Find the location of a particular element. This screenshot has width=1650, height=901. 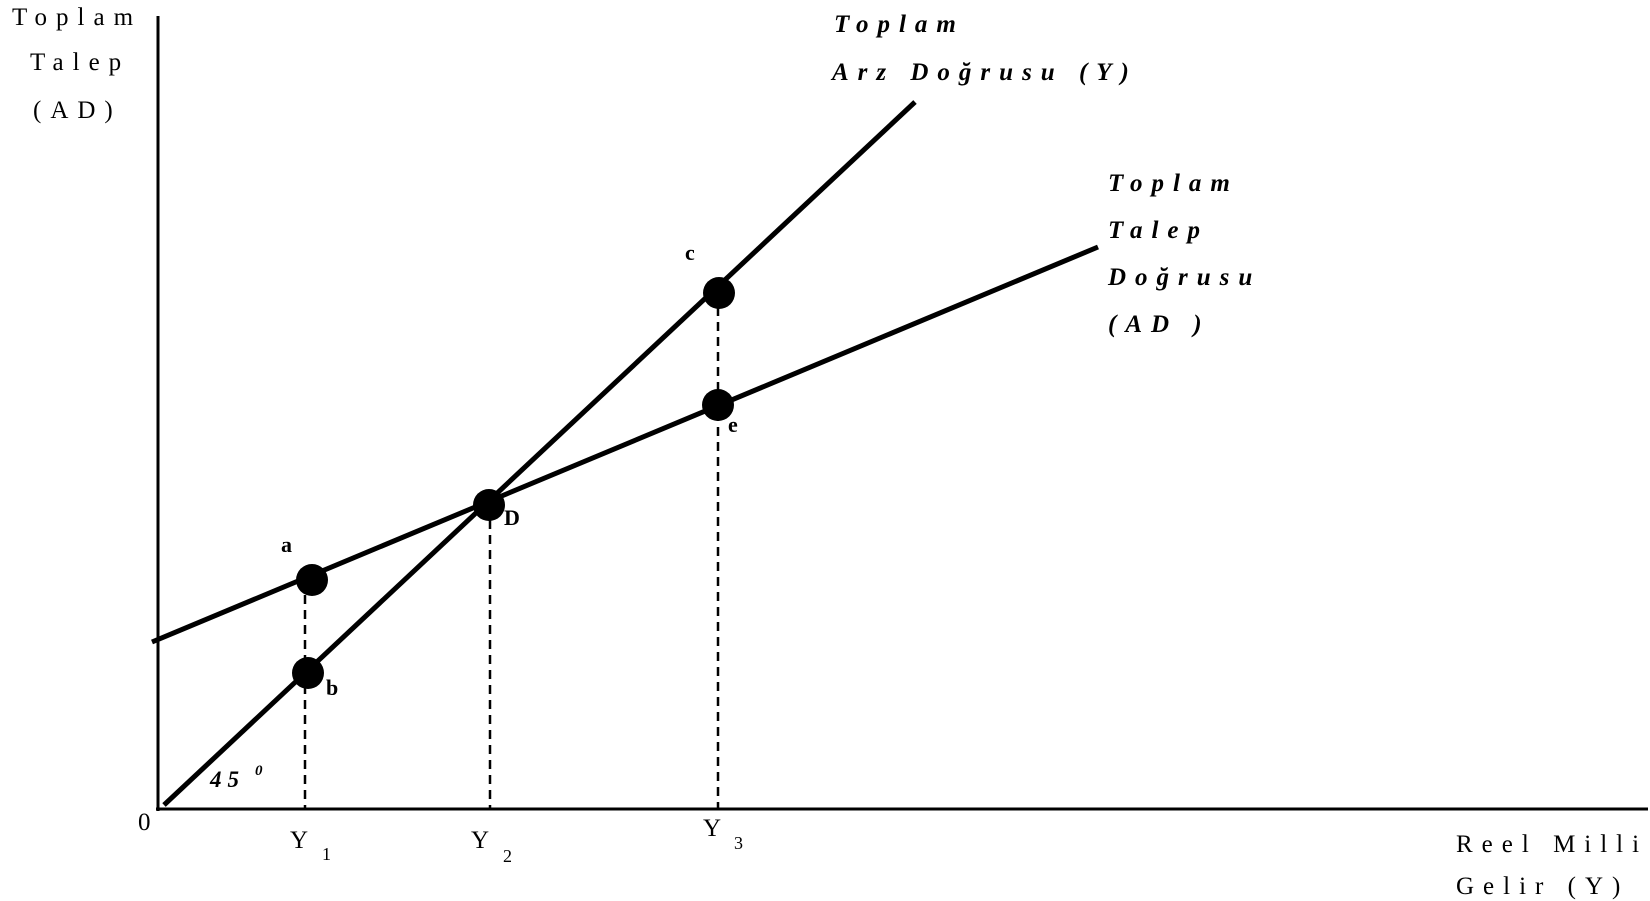

point-d is located at coordinates (489, 505).